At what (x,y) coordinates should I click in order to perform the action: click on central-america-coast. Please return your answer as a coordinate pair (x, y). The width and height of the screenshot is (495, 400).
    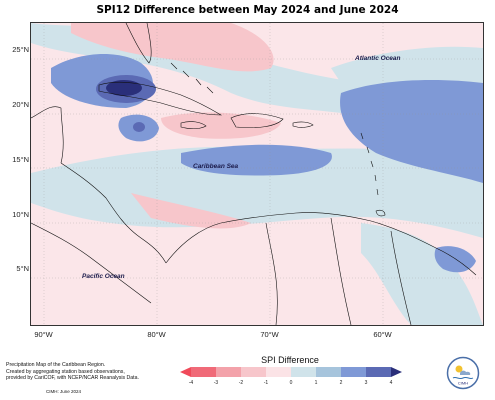
    Looking at the image, I should click on (113, 213).